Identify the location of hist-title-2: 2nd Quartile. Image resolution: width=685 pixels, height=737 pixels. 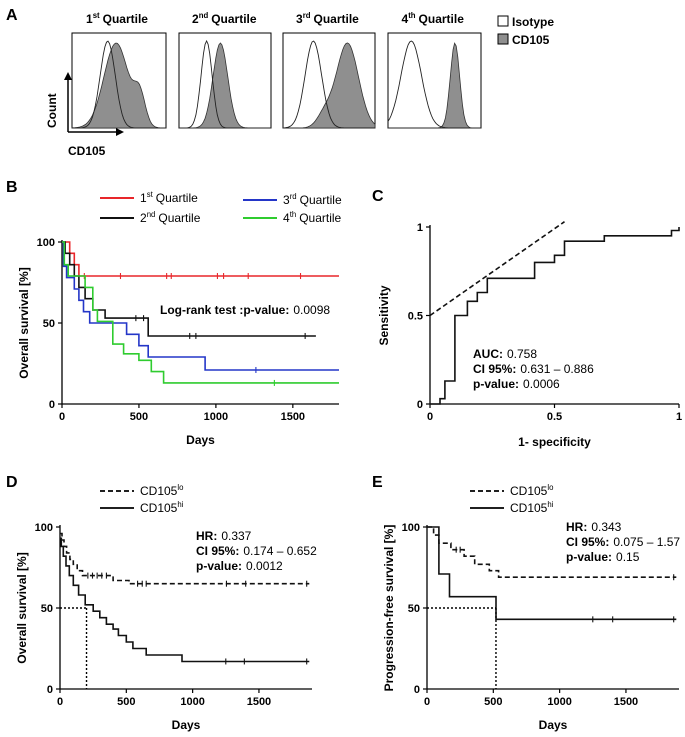
(224, 18).